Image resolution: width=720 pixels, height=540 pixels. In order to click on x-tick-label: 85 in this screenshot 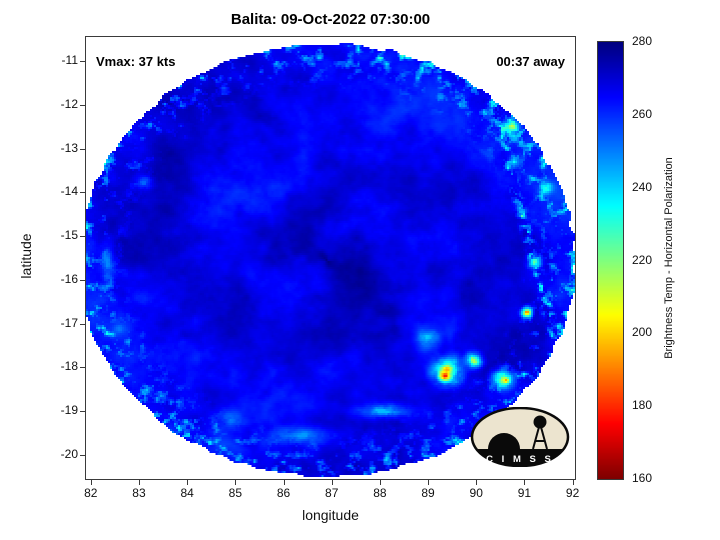, I will do `click(235, 493)`.